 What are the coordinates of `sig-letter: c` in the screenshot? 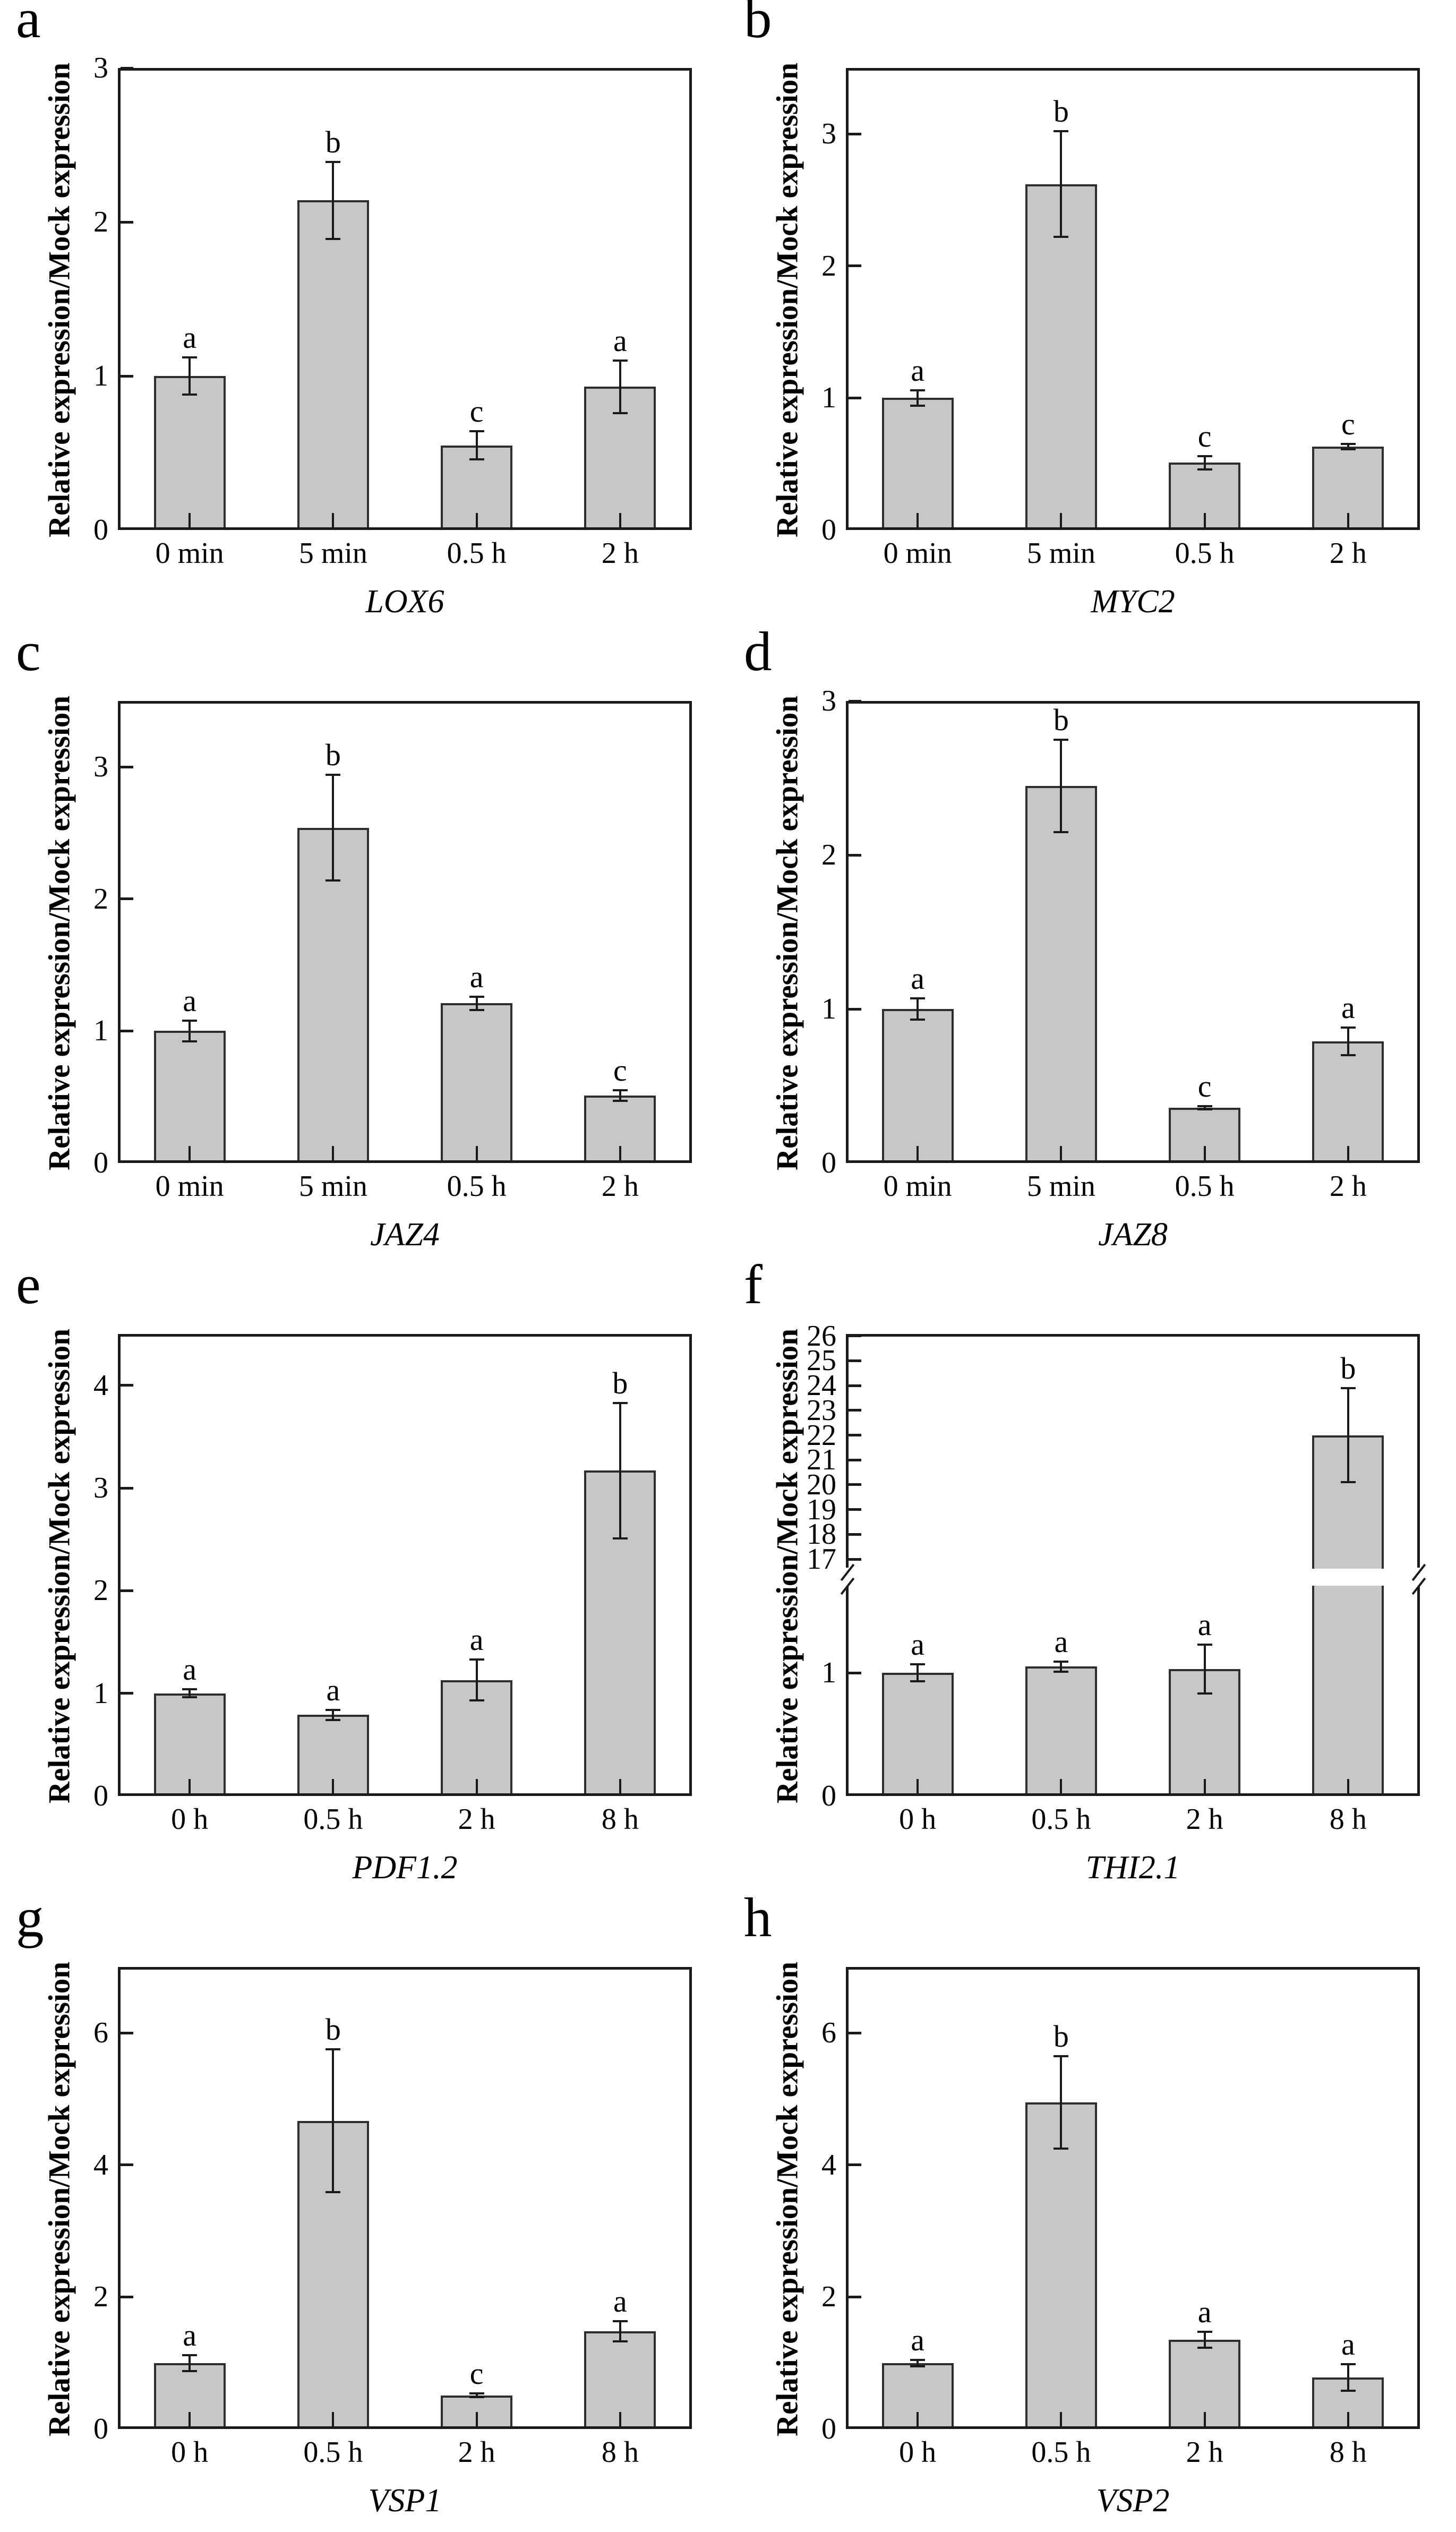 It's located at (477, 411).